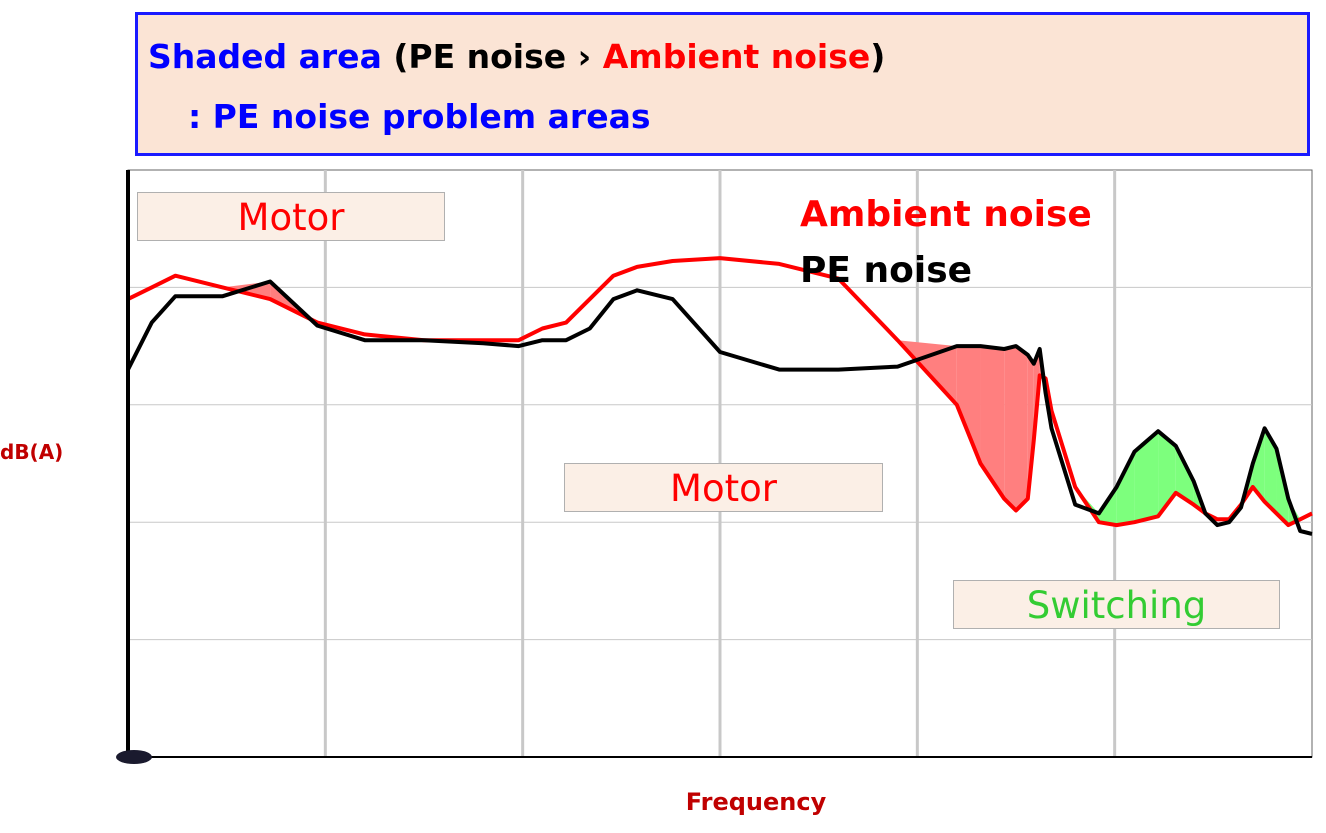 This screenshot has width=1326, height=833. What do you see at coordinates (32, 452) in the screenshot?
I see `y-axis-label: dB(A)` at bounding box center [32, 452].